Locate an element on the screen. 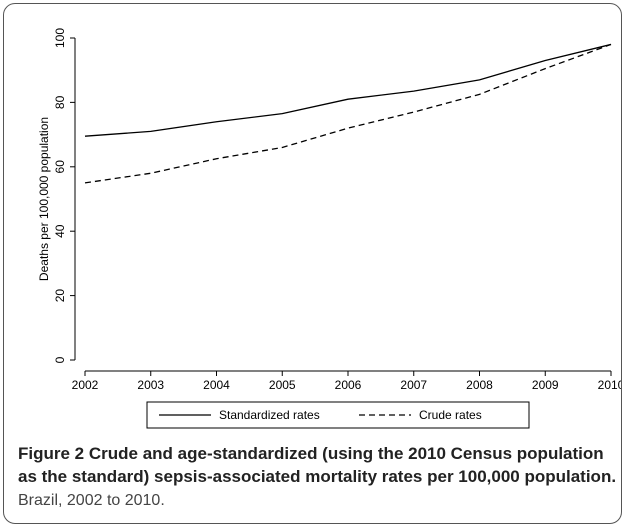 The image size is (627, 529). x-tick-label: 2006 is located at coordinates (348, 385).